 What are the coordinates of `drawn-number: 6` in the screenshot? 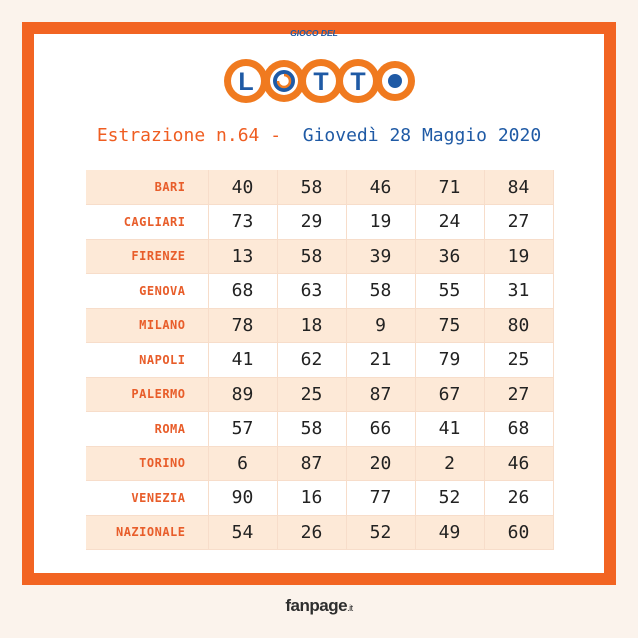 It's located at (243, 463).